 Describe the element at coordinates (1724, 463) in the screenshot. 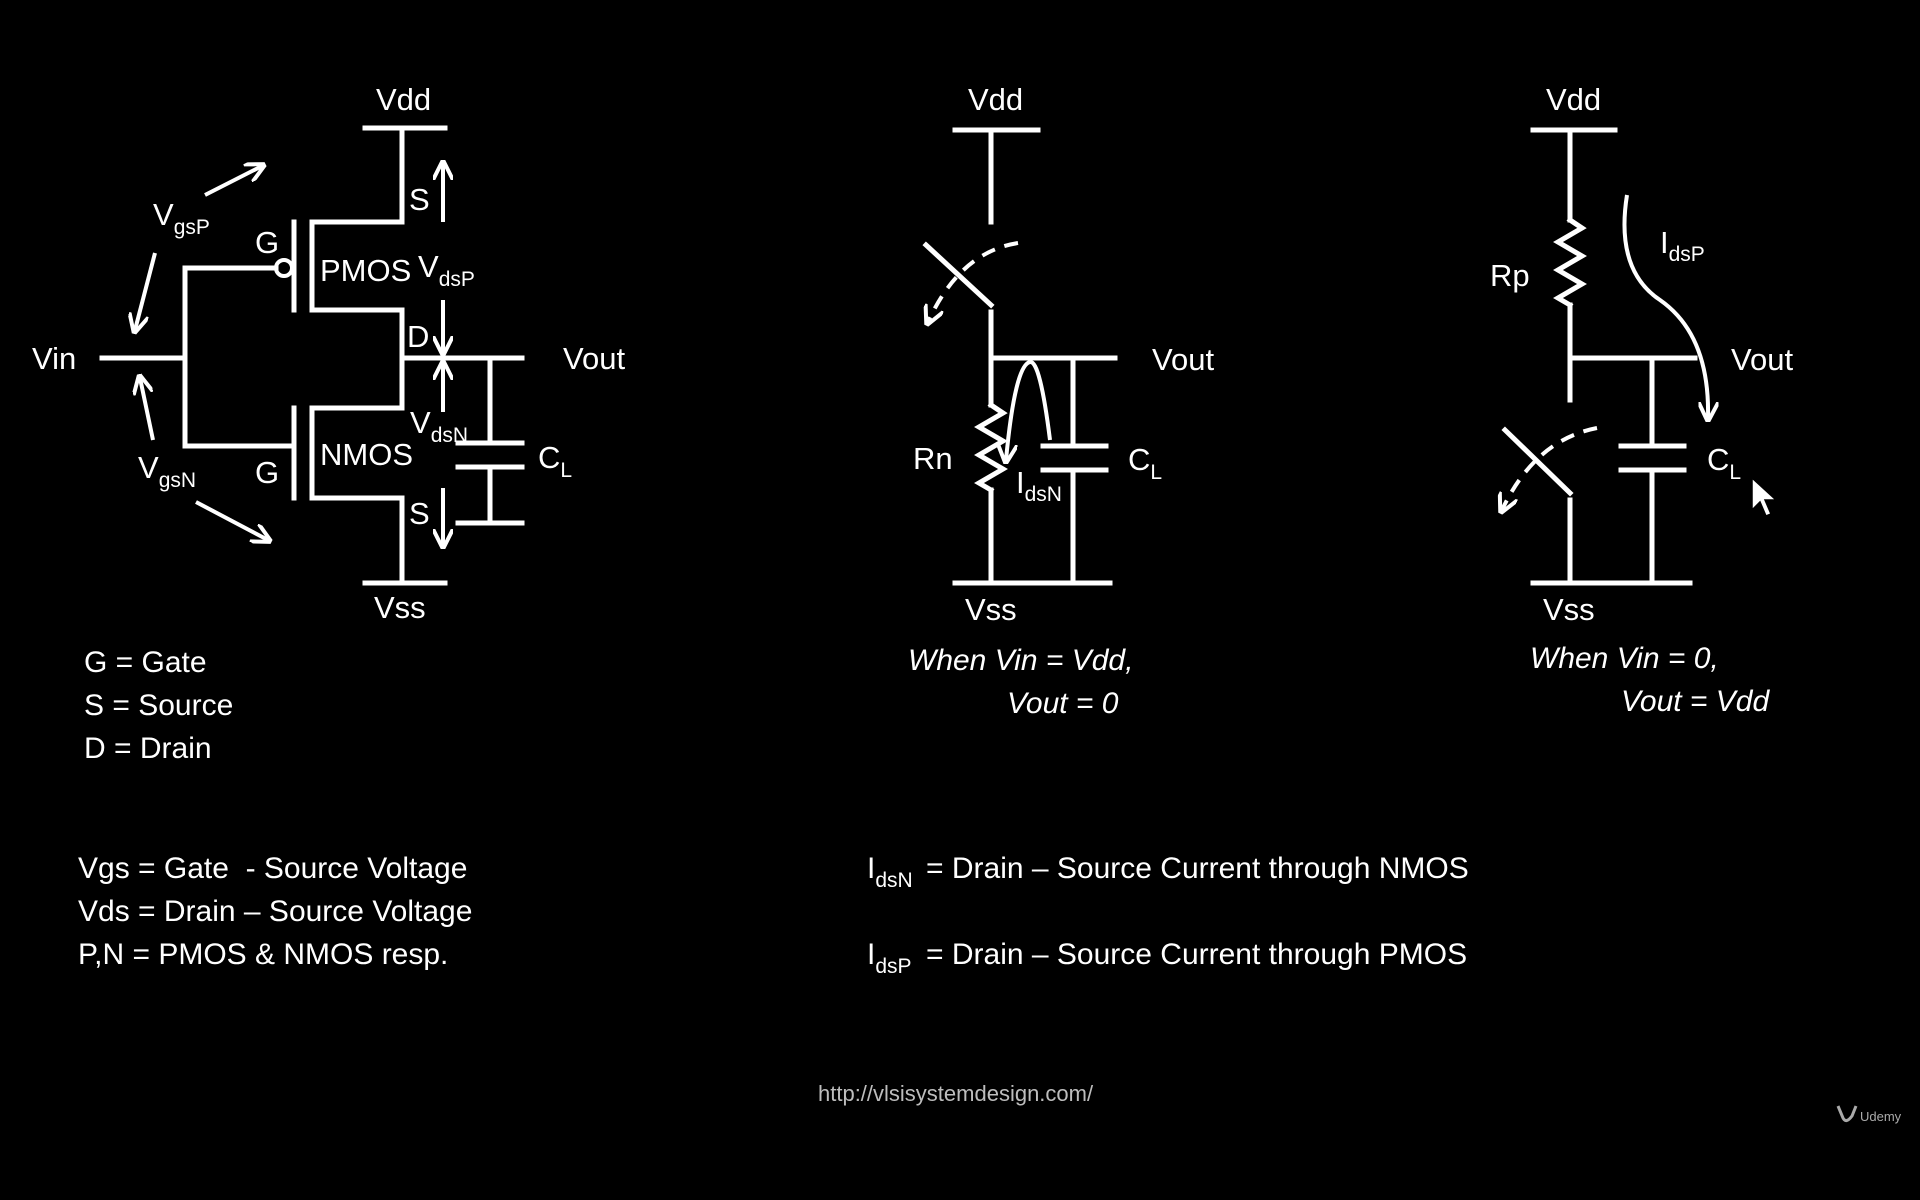

I see `cl-label-3: CL` at that location.